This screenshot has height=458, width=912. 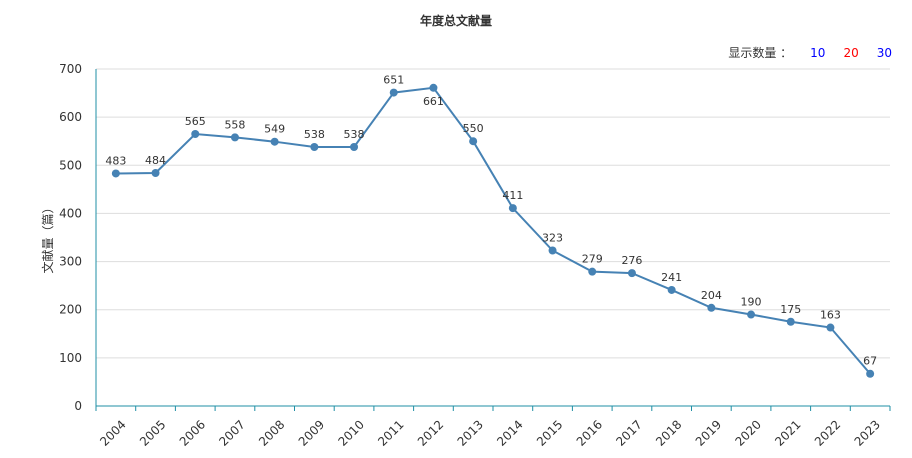 What do you see at coordinates (390, 432) in the screenshot?
I see `x-tick-label: 2011` at bounding box center [390, 432].